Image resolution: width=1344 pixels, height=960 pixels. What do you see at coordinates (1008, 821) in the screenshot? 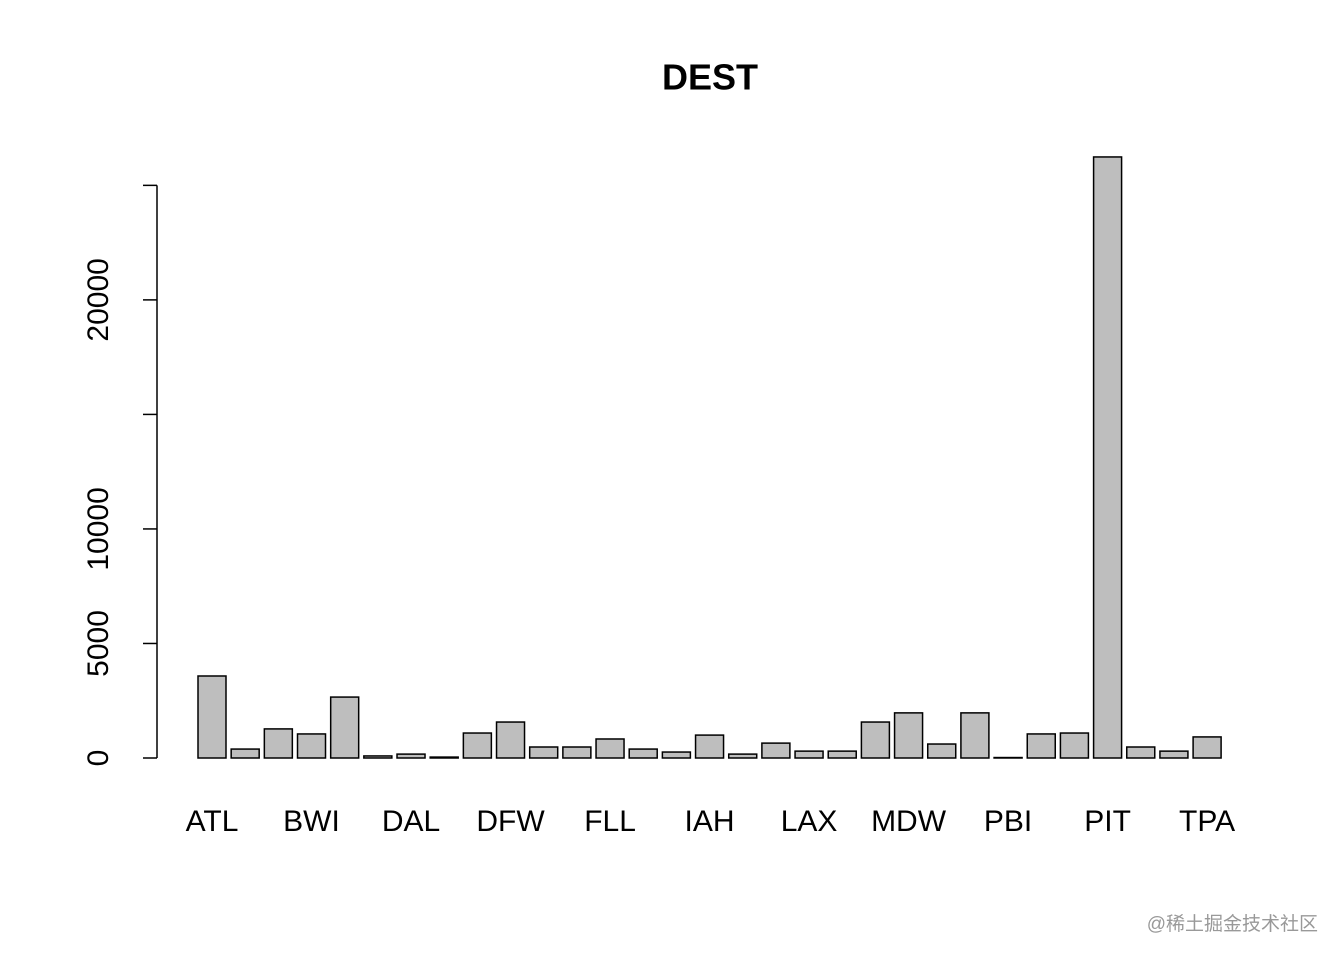
I see `x-tick-label: PBI` at bounding box center [1008, 821].